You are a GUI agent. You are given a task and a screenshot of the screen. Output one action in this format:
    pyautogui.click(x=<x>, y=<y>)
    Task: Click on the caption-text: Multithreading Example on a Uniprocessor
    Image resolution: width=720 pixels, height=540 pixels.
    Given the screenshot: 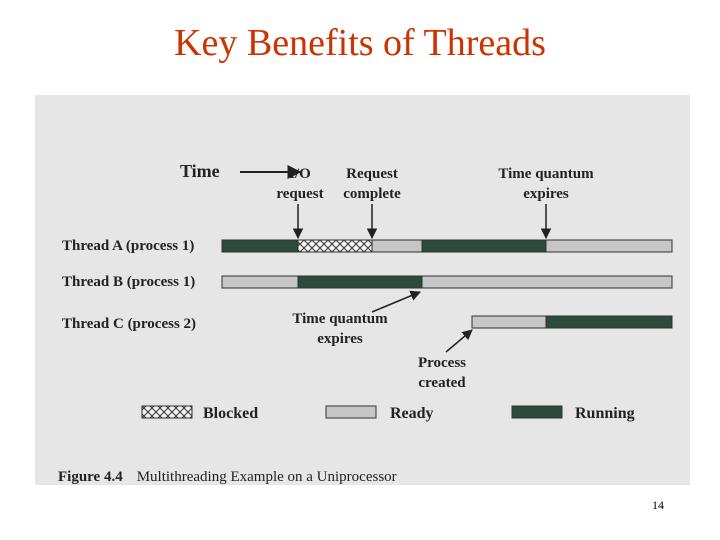 What is the action you would take?
    pyautogui.click(x=267, y=477)
    